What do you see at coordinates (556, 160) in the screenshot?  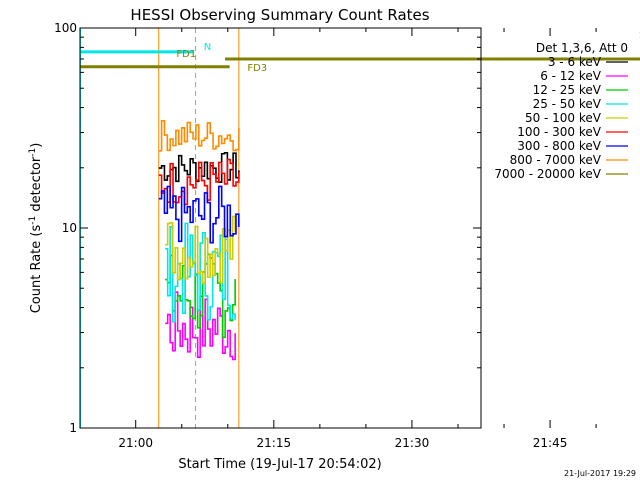 I see `legend-label-7: 800 - 7000 keV` at bounding box center [556, 160].